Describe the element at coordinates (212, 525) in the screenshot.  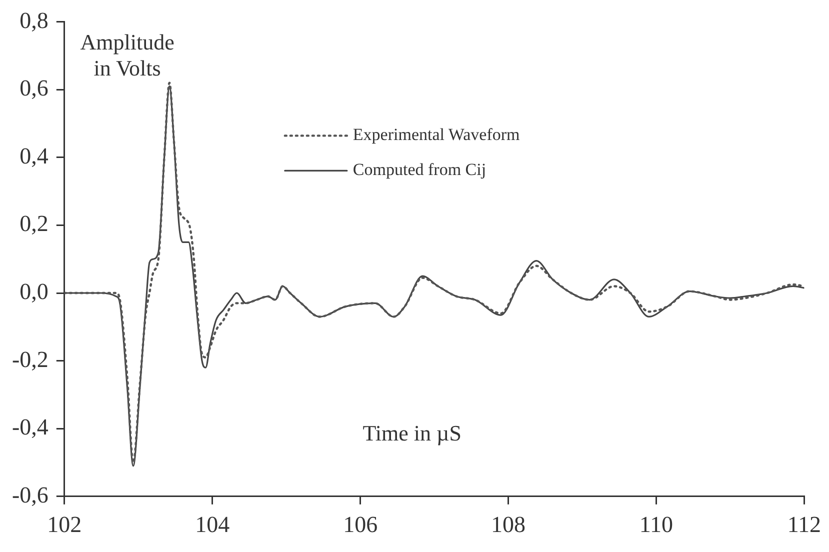
I see `x-tick-label: 104` at that location.